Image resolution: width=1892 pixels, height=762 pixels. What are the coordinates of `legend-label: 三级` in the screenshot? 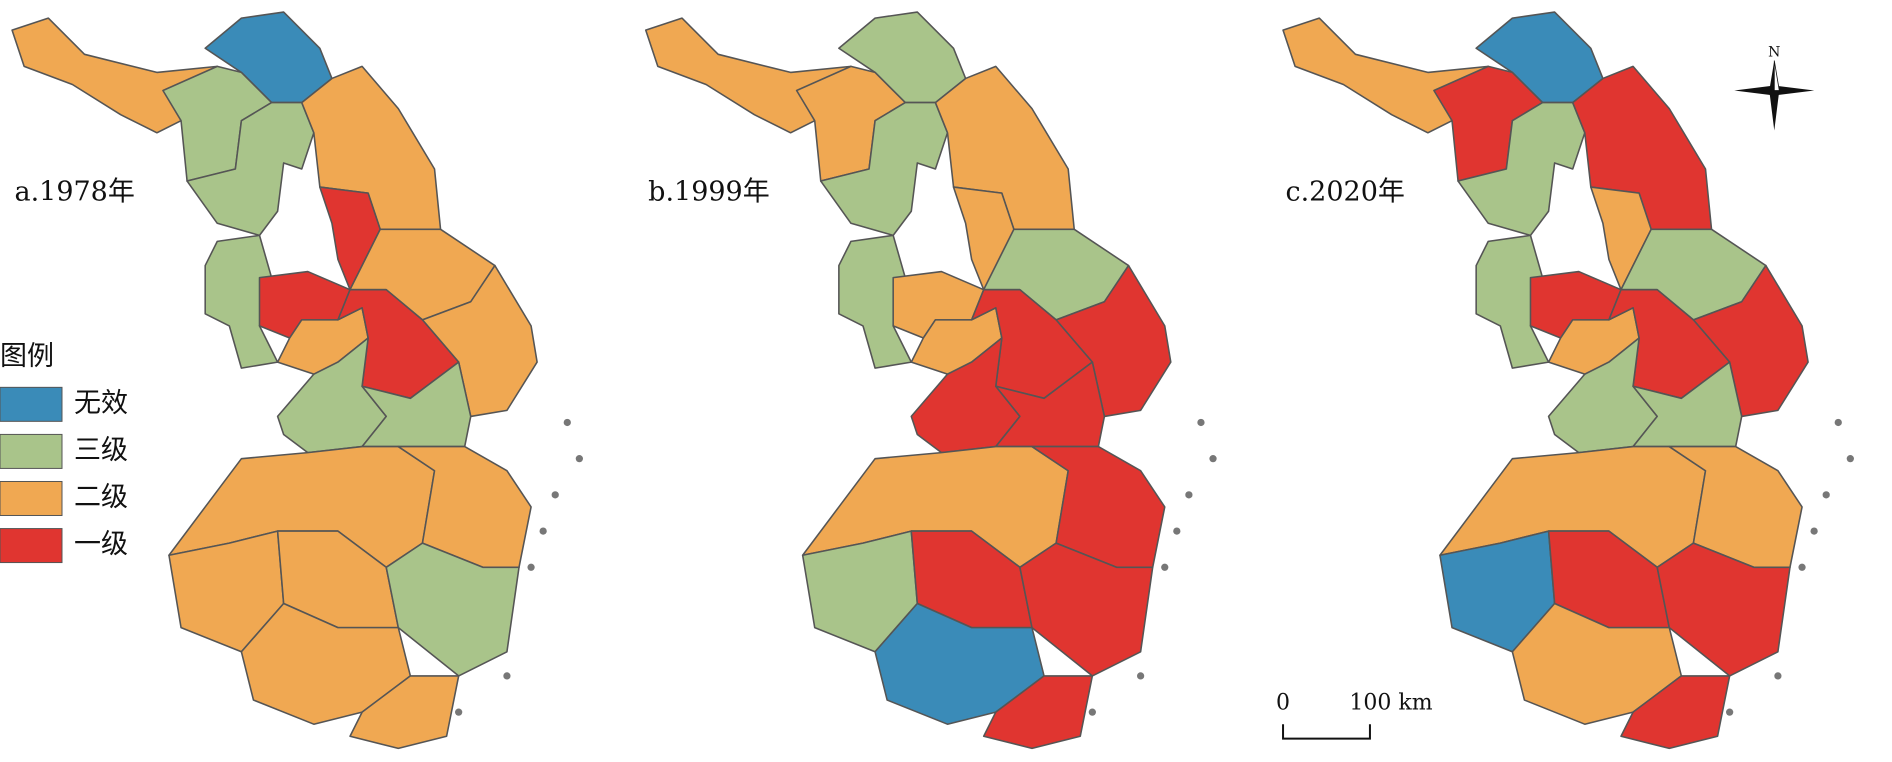 It's located at (101, 450).